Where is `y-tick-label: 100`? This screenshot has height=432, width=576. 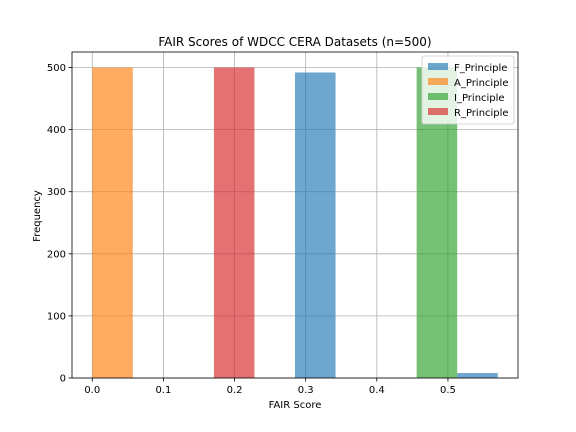 y-tick-label: 100 is located at coordinates (56, 316).